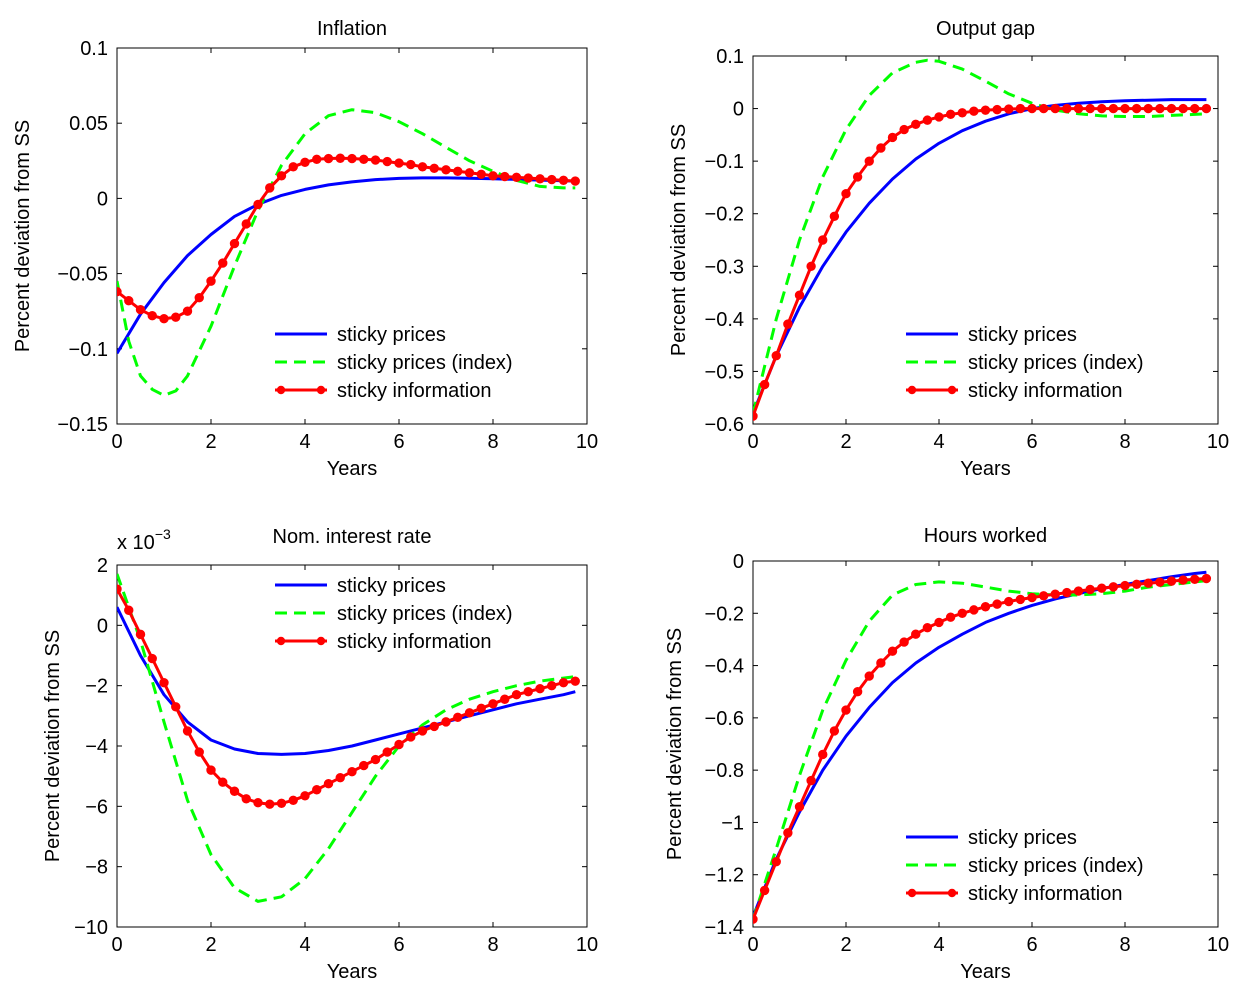 Image resolution: width=1237 pixels, height=988 pixels. I want to click on chart-title: Inflation, so click(352, 29).